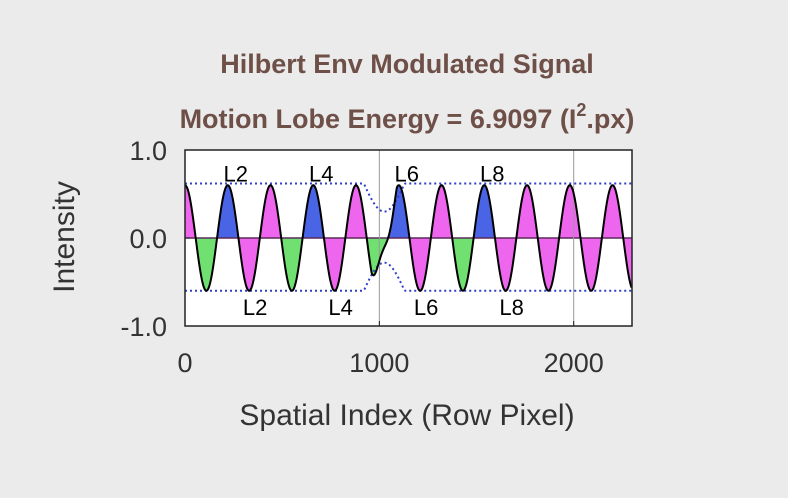  Describe the element at coordinates (321, 173) in the screenshot. I see `lobe-label-top: L4` at that location.